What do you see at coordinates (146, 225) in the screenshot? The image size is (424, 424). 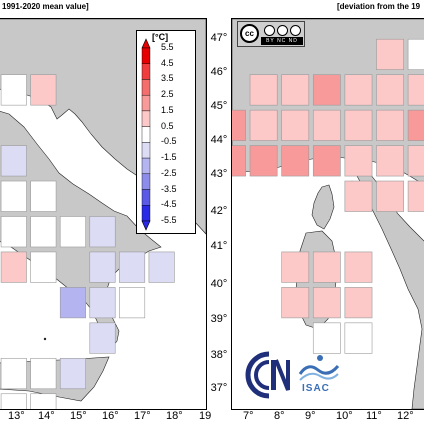 I see `legend-arrow-bottom` at bounding box center [146, 225].